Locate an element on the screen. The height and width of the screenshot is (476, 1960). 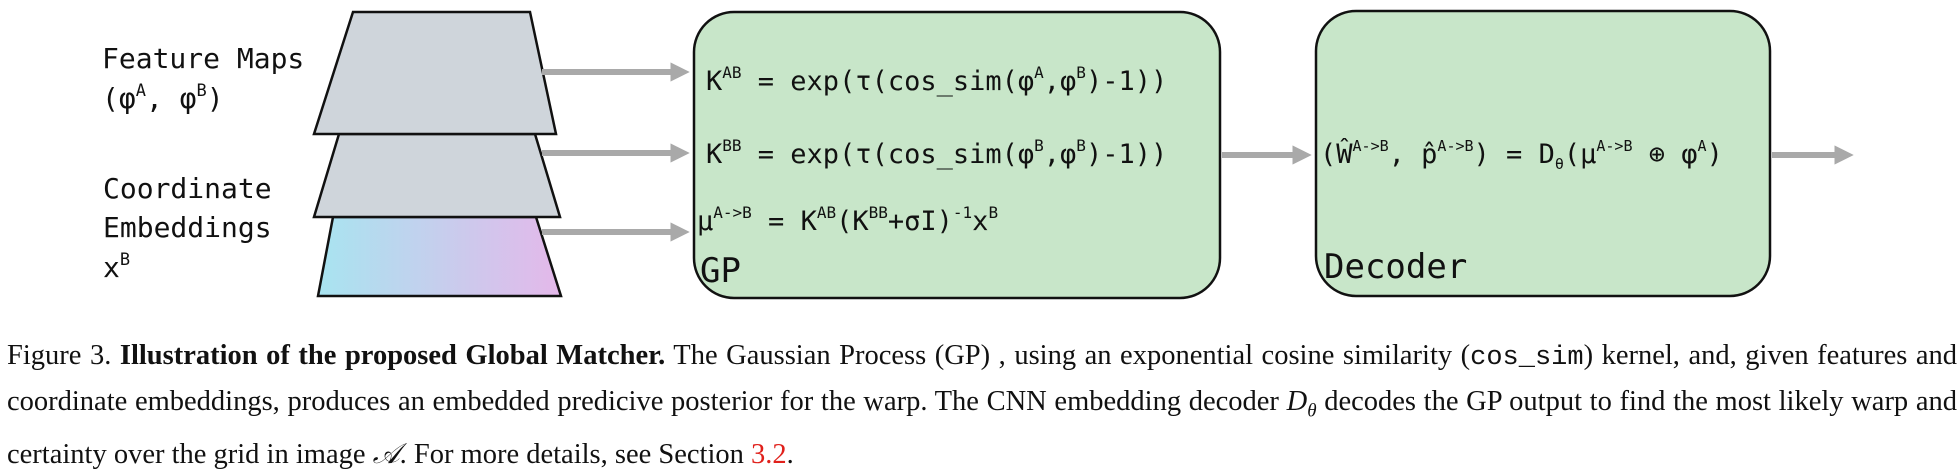
caption-prefix: Figure 3. is located at coordinates (59, 355).